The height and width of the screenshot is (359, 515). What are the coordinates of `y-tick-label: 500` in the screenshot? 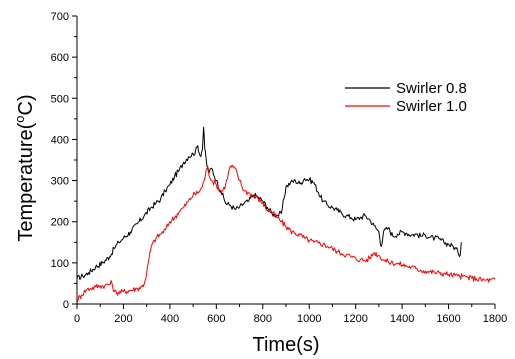 It's located at (60, 99).